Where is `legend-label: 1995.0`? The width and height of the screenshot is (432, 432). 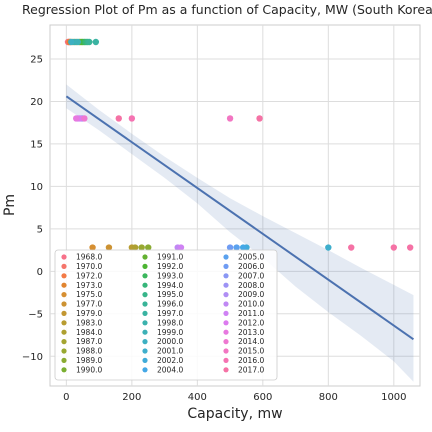
legend-label: 1995.0 is located at coordinates (170, 294).